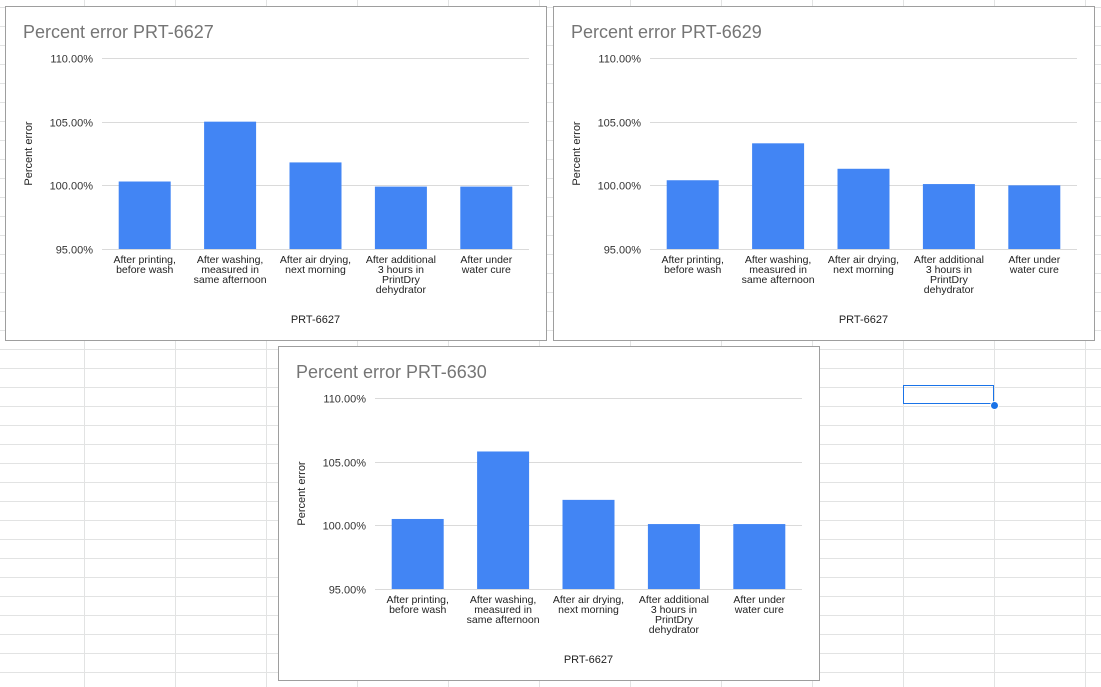 This screenshot has width=1101, height=687. I want to click on fill-handle, so click(994, 405).